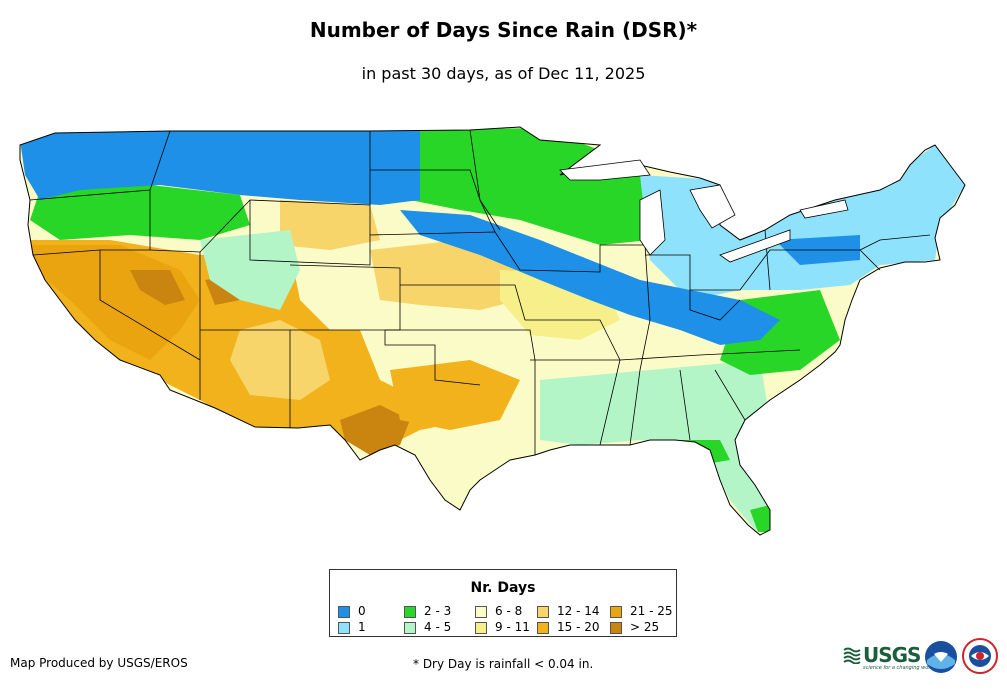  What do you see at coordinates (503, 664) in the screenshot?
I see `dry-day-footnote: * Dry Day is rainfall < 0.04 in.` at bounding box center [503, 664].